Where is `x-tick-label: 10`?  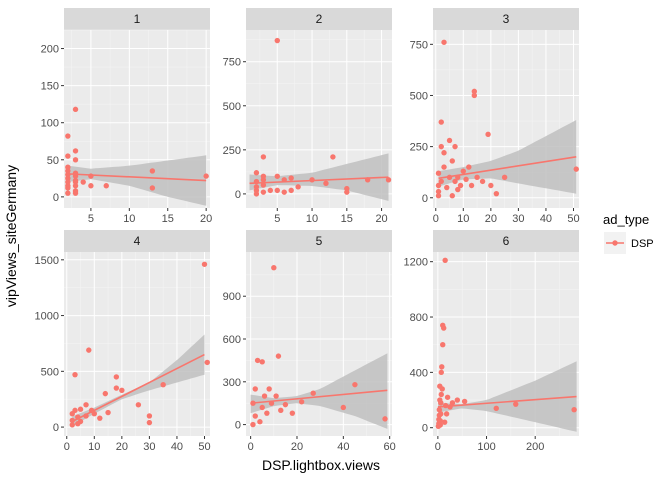
x-tick-label: 10 is located at coordinates (463, 219).